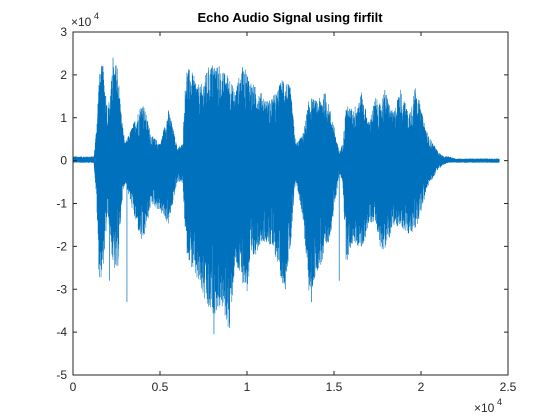  What do you see at coordinates (160, 387) in the screenshot?
I see `x-tick-label: 0.5` at bounding box center [160, 387].